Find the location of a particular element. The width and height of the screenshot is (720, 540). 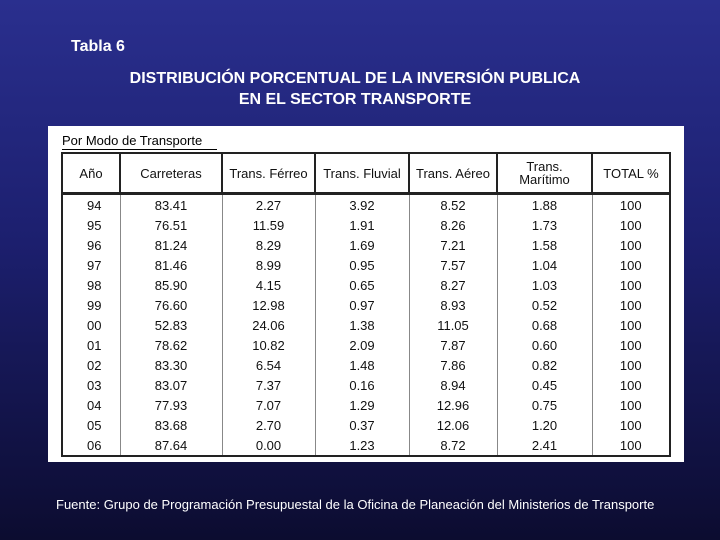

title-line-2: EN EL SECTOR TRANSPORTE is located at coordinates (355, 99).